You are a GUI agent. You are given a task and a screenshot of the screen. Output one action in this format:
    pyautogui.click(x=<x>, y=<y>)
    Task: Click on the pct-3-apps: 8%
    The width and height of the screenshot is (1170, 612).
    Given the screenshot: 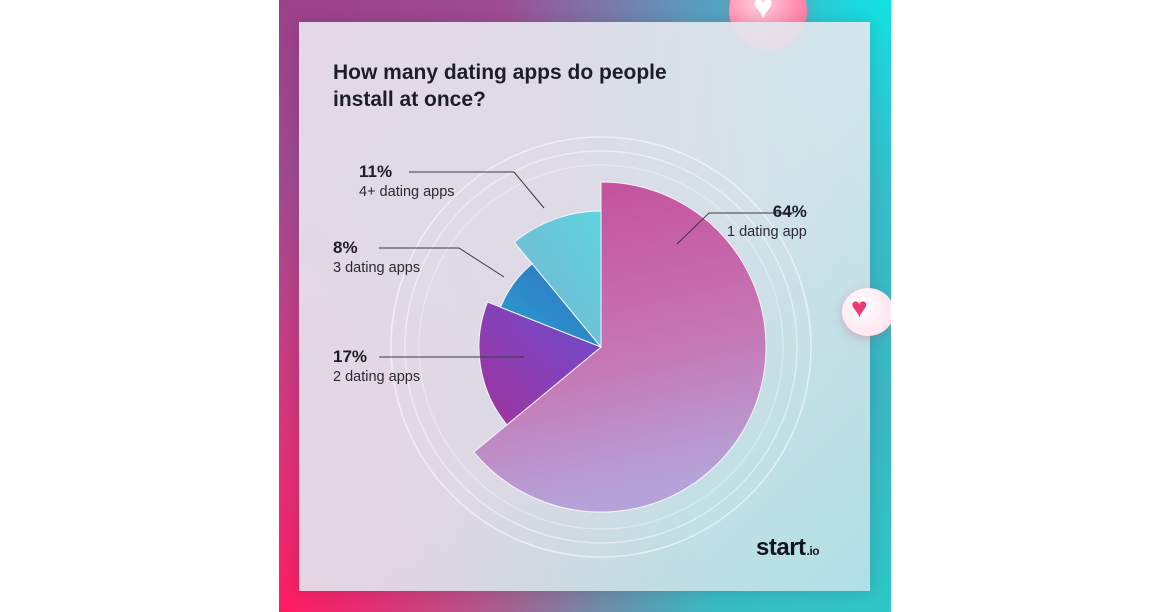 What is the action you would take?
    pyautogui.click(x=345, y=247)
    